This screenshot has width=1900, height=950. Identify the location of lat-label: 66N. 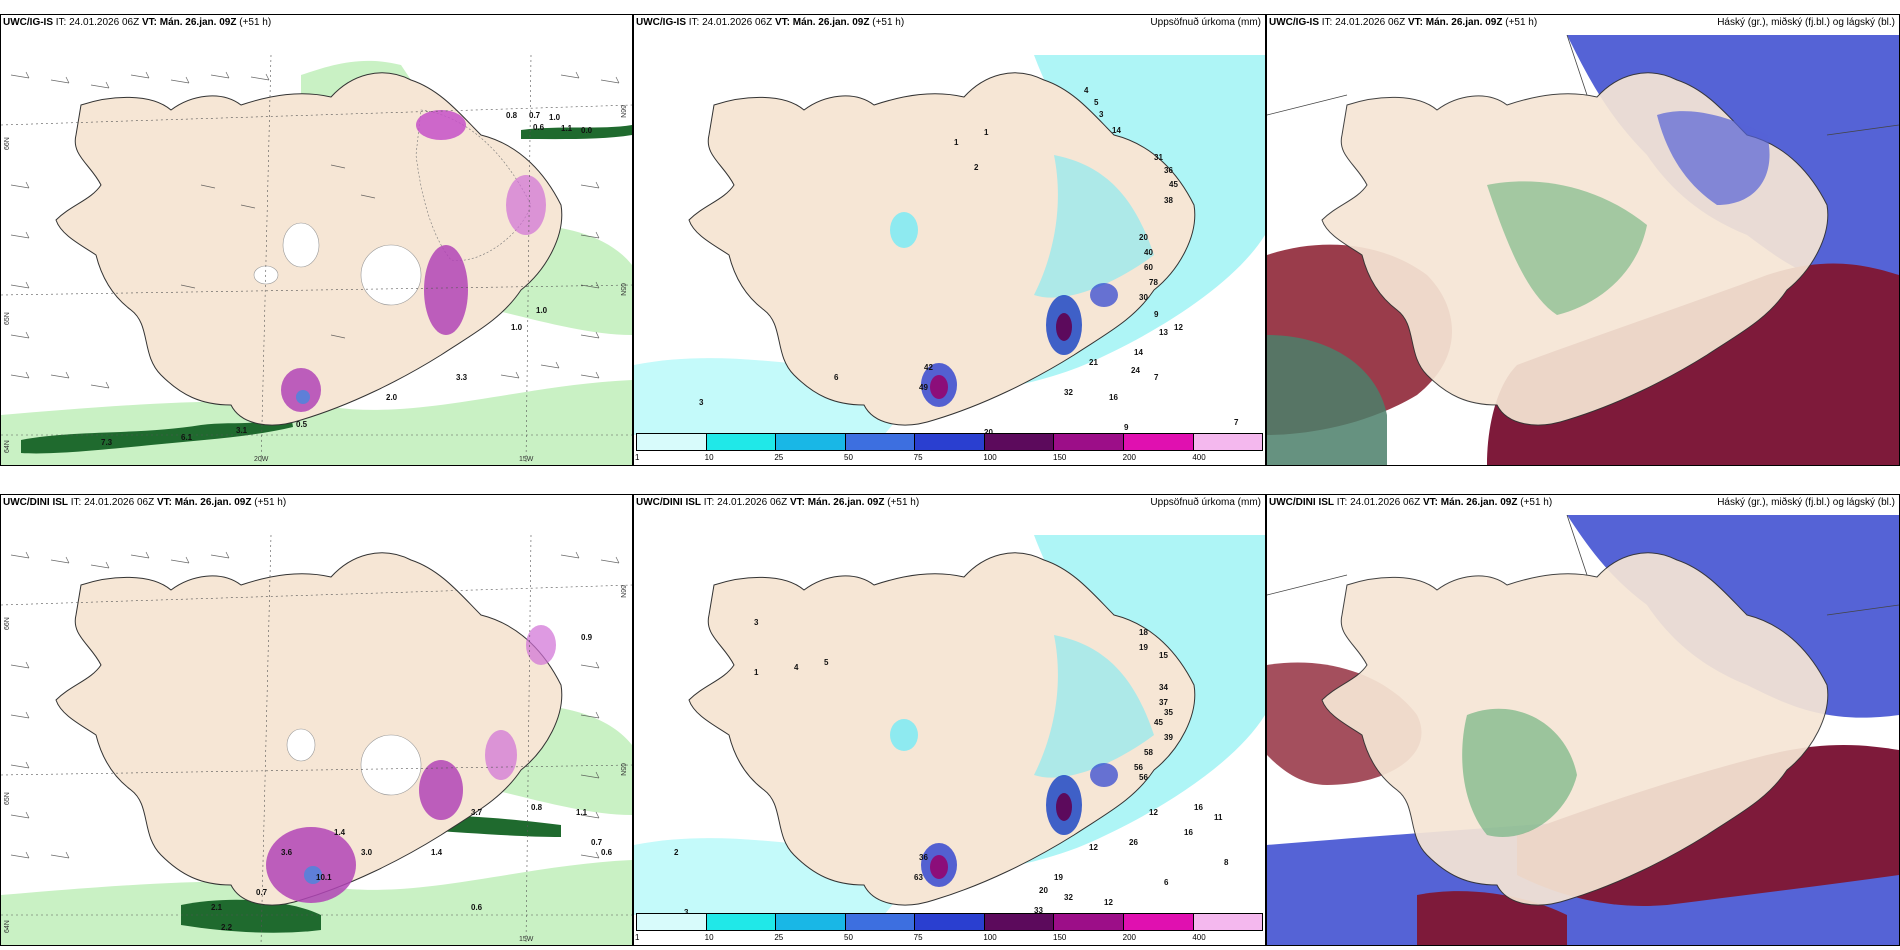
(7, 623).